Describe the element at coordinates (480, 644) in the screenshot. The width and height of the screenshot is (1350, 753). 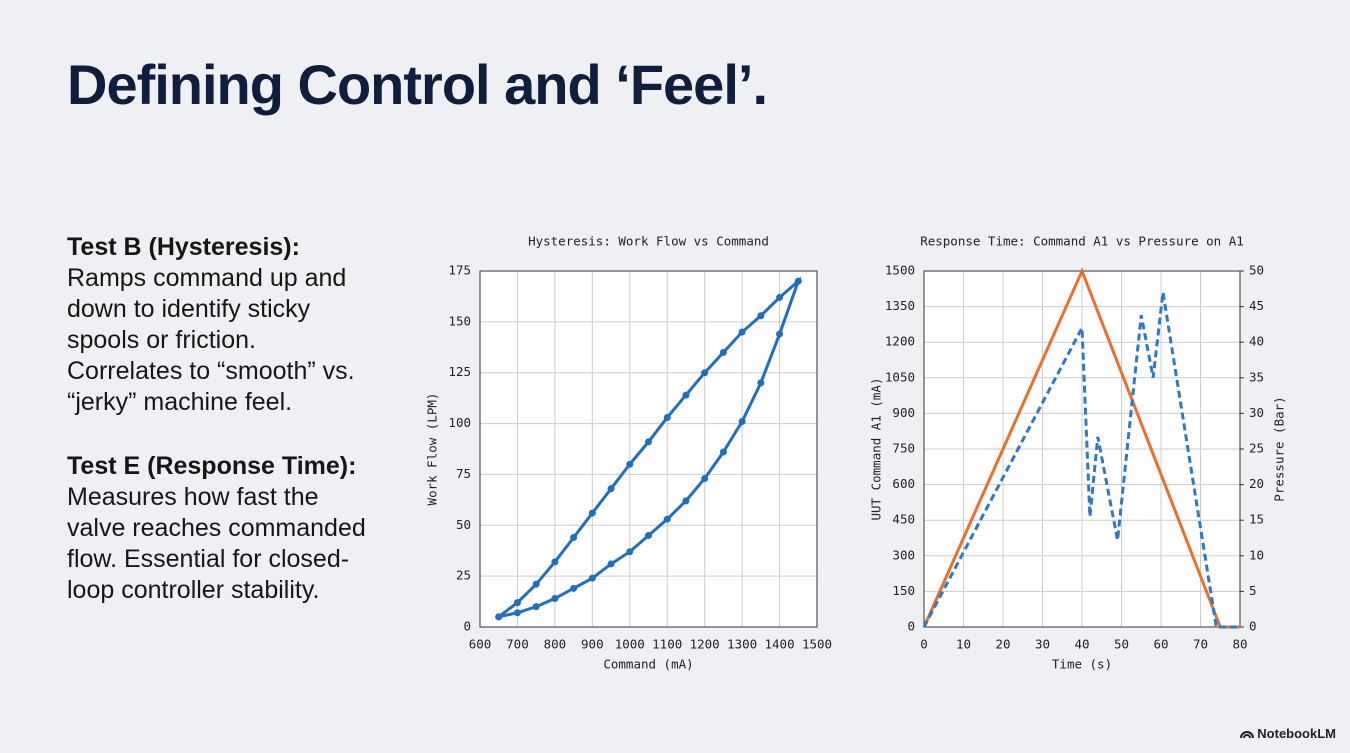
I see `x-tick-label: 600` at that location.